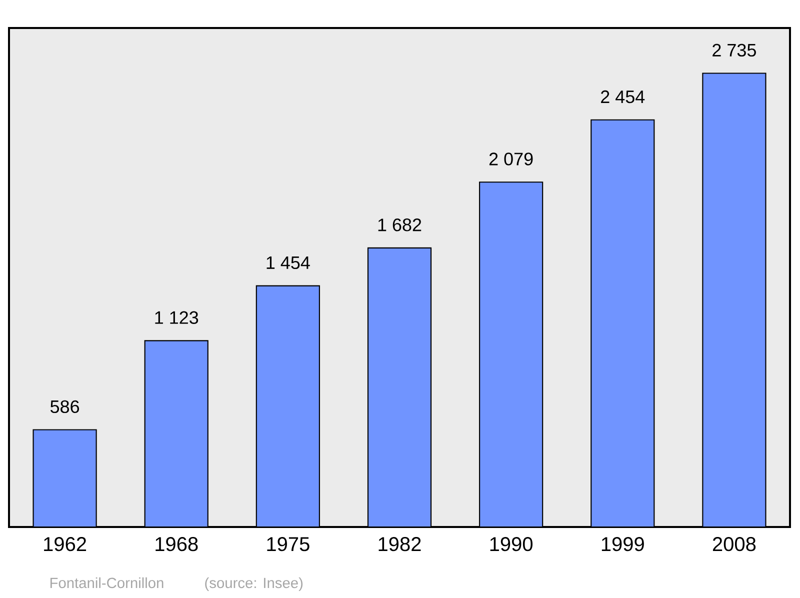  Describe the element at coordinates (511, 159) in the screenshot. I see `data-label: 2 079` at that location.